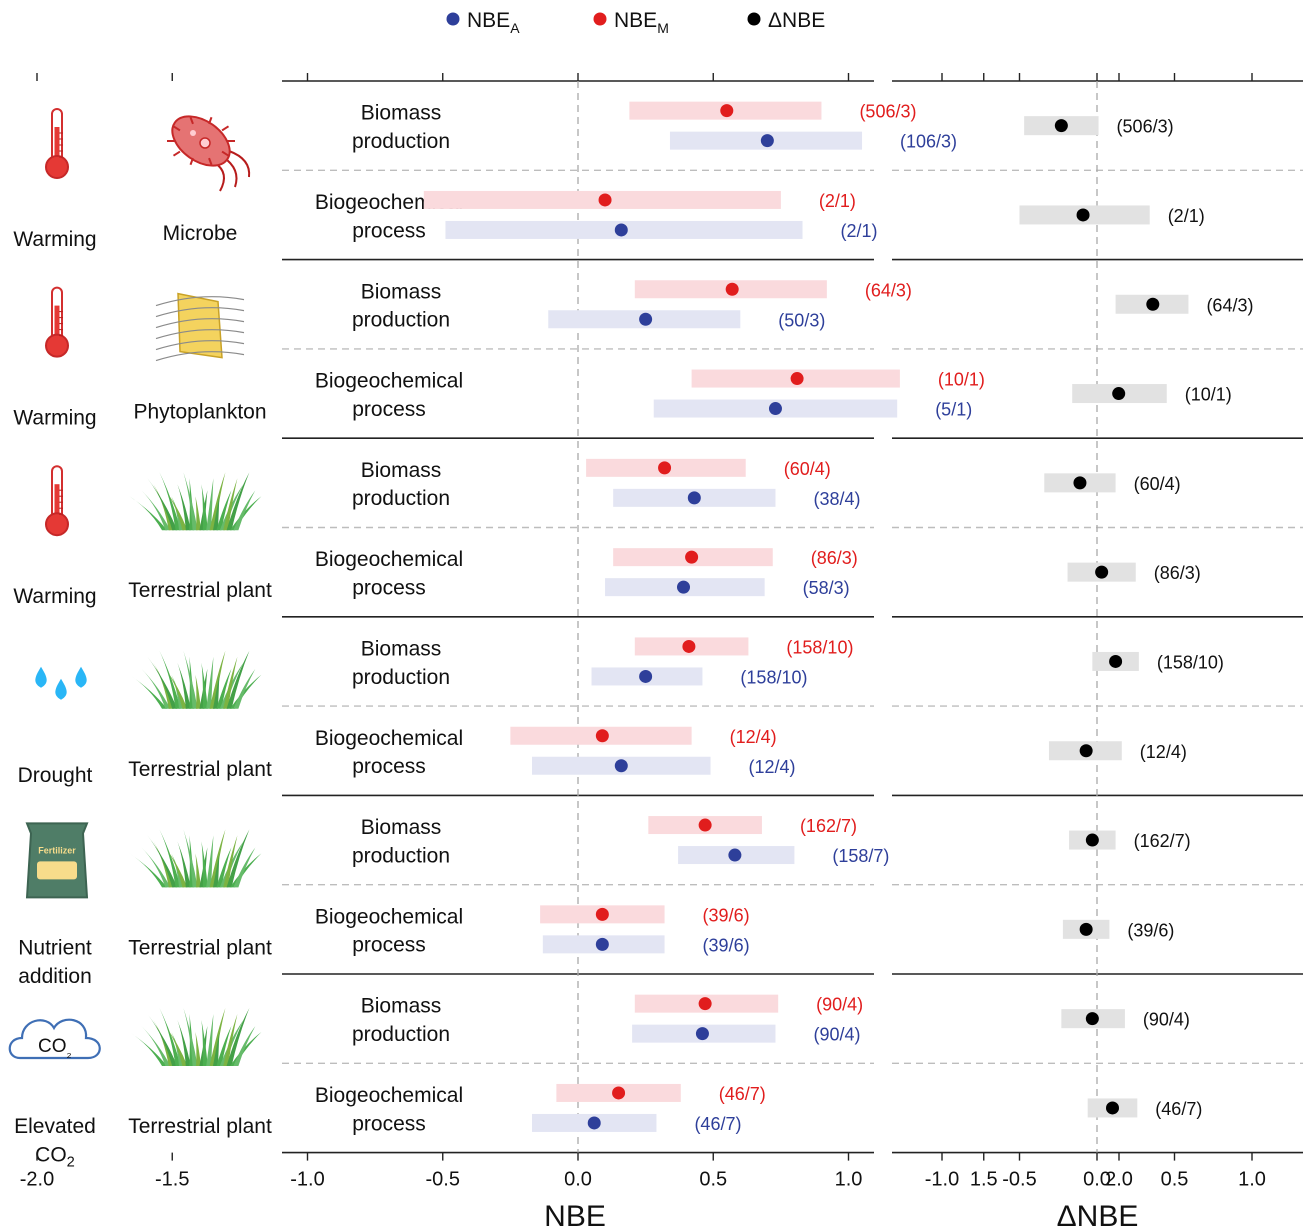 This screenshot has width=1303, height=1230. I want to click on sample-size-label: (158/7), so click(860, 856).